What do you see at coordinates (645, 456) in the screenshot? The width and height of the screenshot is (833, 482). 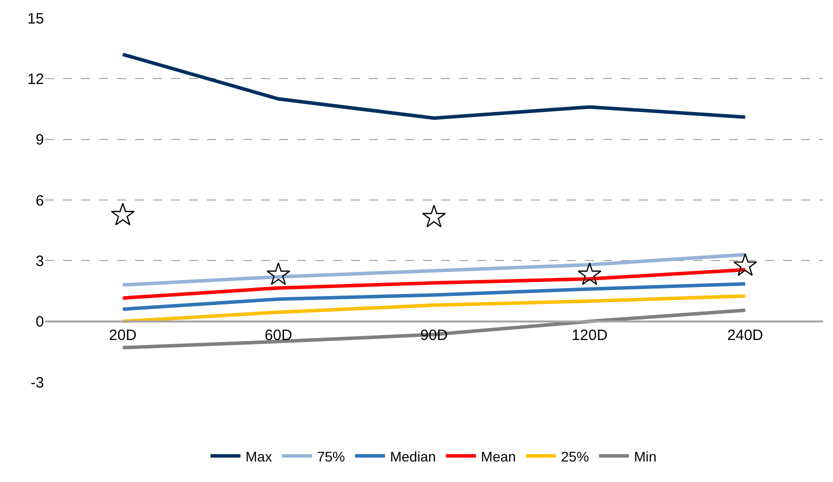 I see `legend-label: Min` at bounding box center [645, 456].